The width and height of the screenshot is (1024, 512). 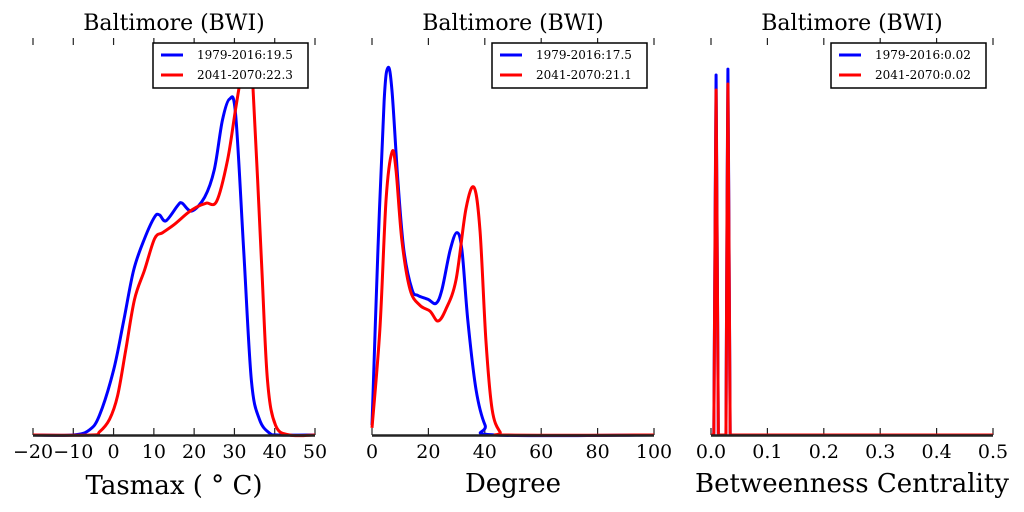 I want to click on legend: 1979-2016:19.5 2041-2070:22.3, so click(x=230, y=65).